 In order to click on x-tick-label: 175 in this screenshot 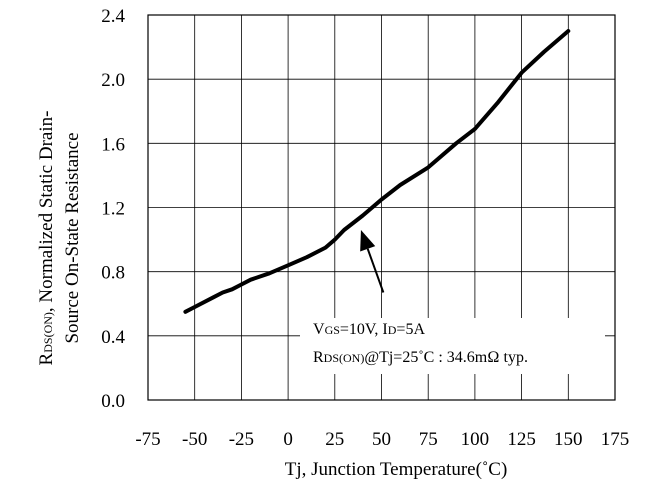, I will do `click(615, 439)`.